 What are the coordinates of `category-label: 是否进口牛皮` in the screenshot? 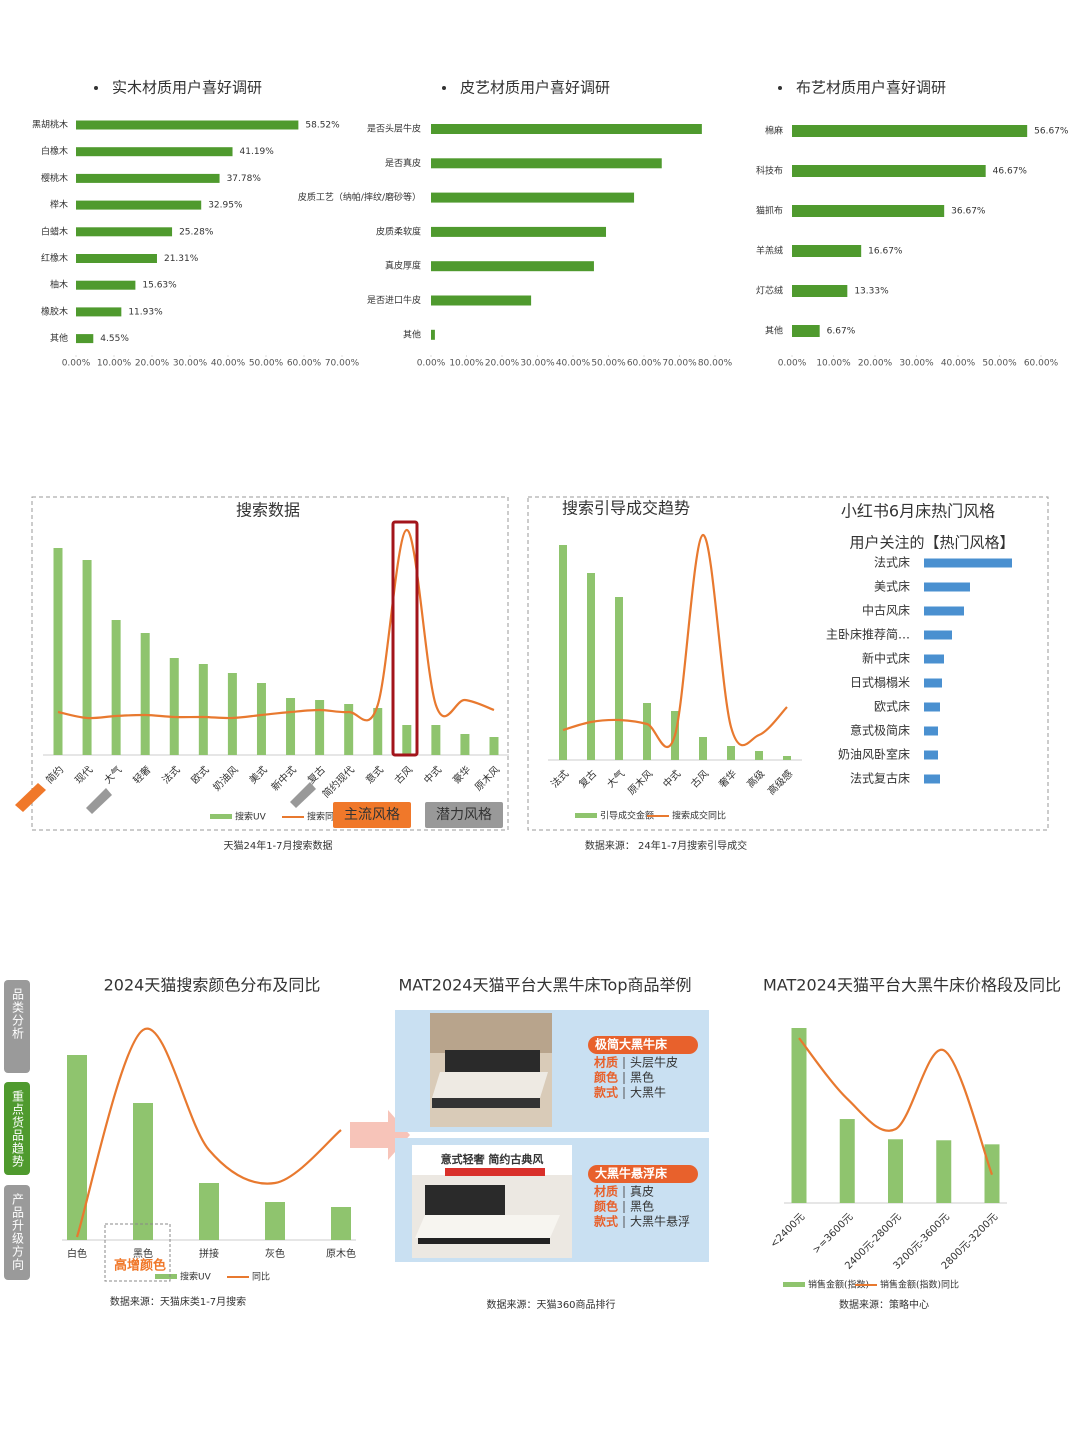 It's located at (394, 300).